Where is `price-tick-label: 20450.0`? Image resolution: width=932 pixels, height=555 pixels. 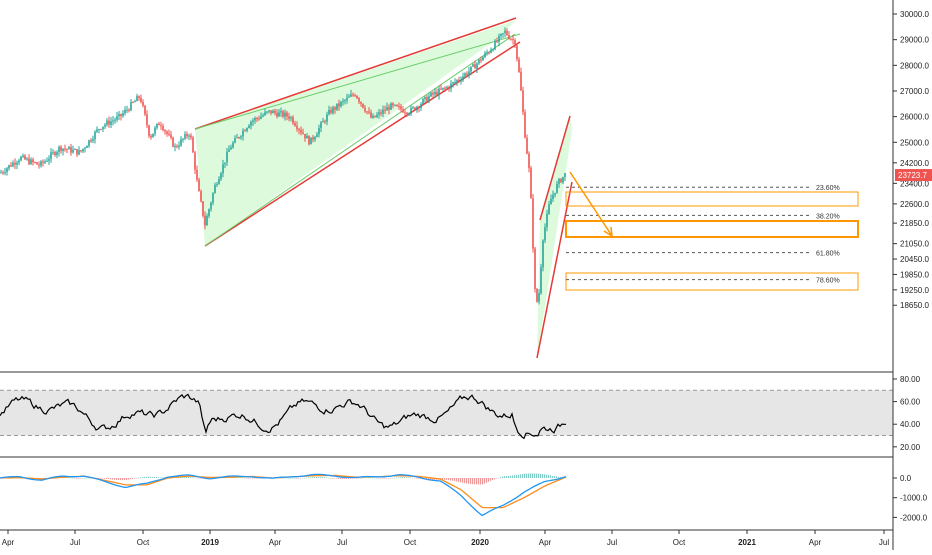 price-tick-label: 20450.0 is located at coordinates (914, 259).